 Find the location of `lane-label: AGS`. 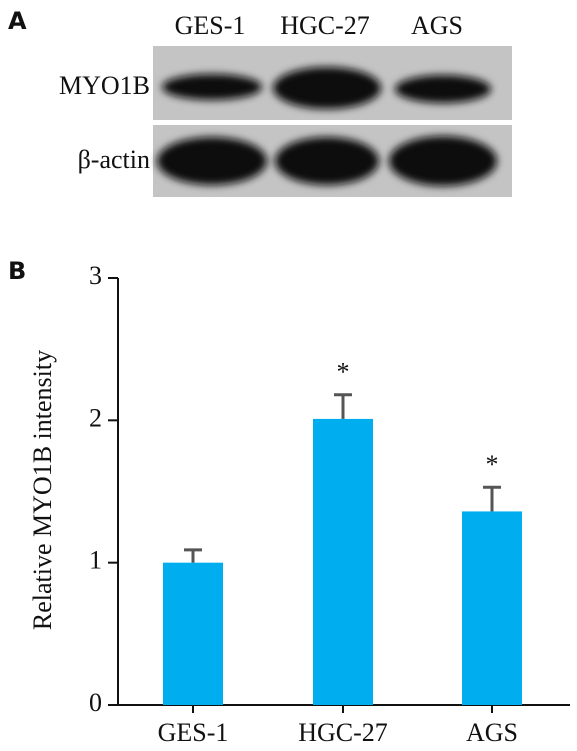

lane-label: AGS is located at coordinates (437, 25).